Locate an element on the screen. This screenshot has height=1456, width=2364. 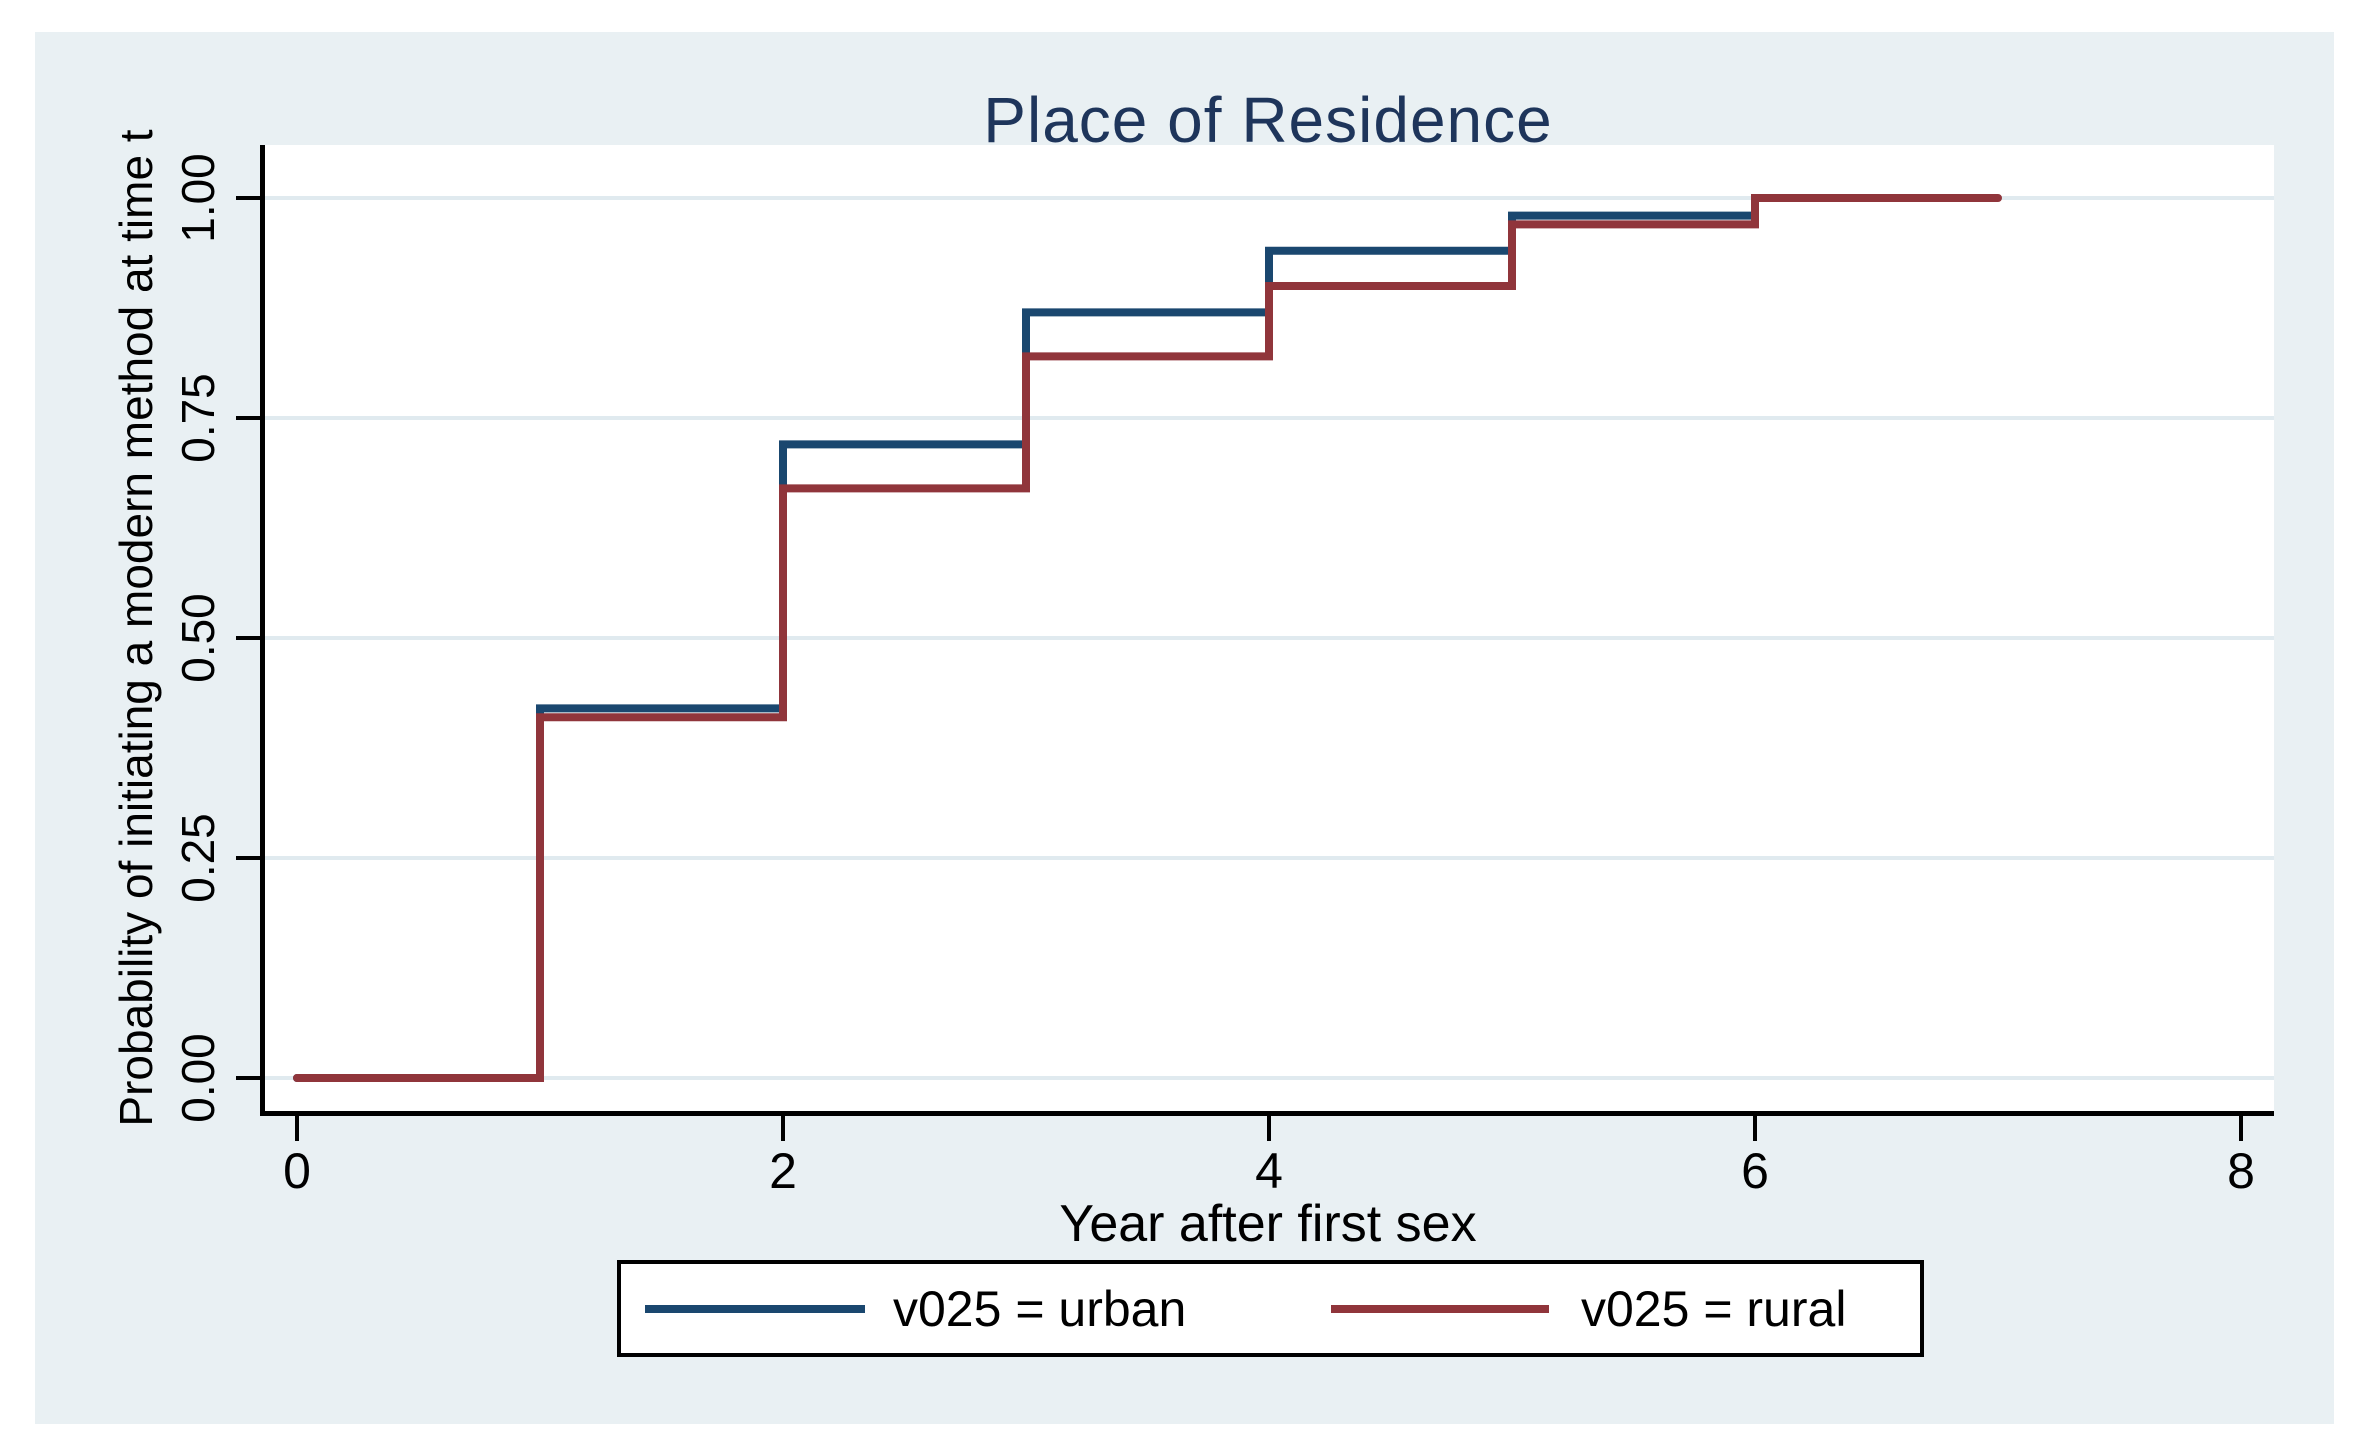
x-tick-label: 8 is located at coordinates (2241, 1171).